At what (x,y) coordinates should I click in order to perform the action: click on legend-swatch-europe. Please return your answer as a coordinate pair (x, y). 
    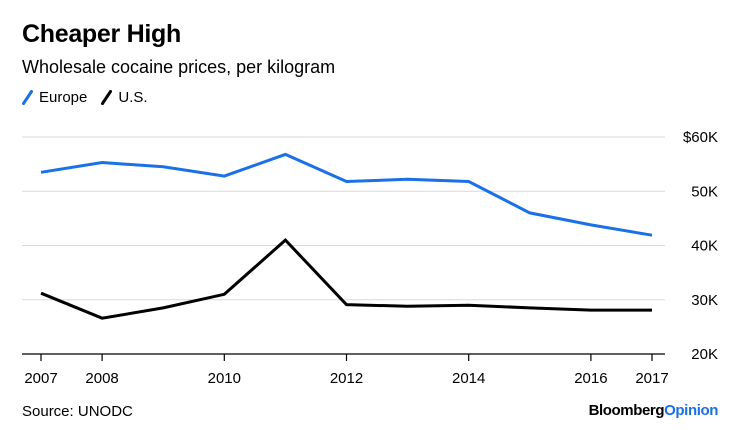
    Looking at the image, I should click on (27, 97).